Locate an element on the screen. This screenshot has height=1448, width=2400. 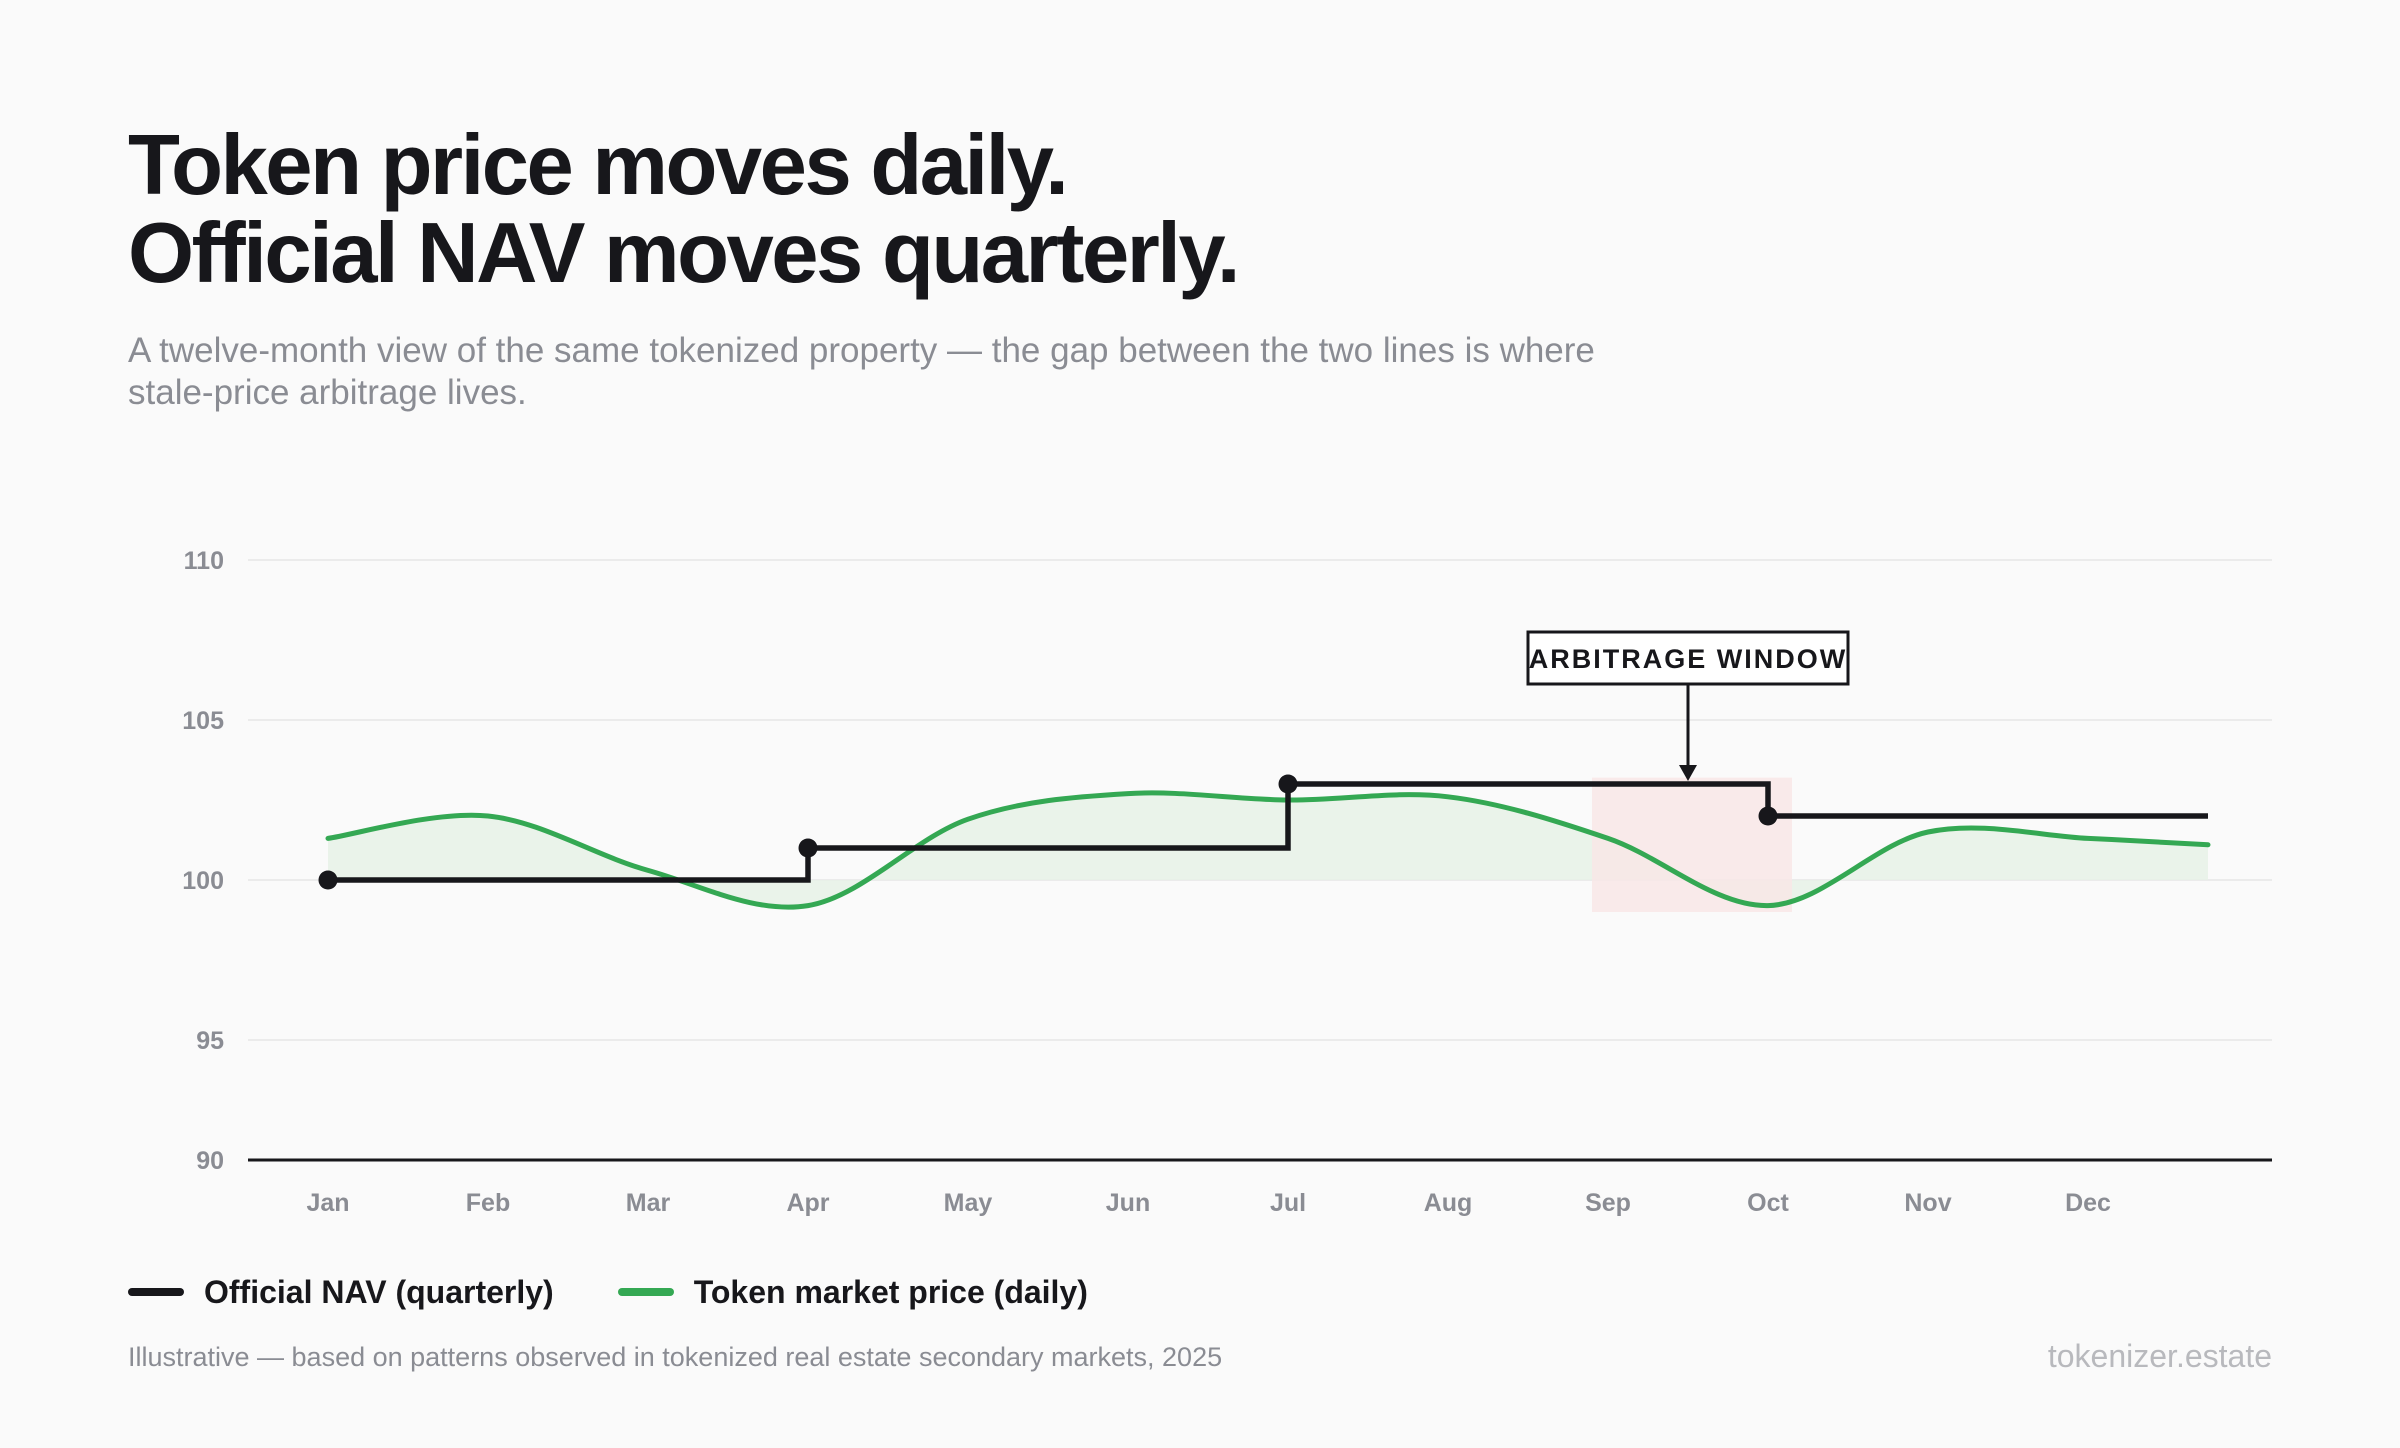
annotation-arrow-head is located at coordinates (1688, 773).